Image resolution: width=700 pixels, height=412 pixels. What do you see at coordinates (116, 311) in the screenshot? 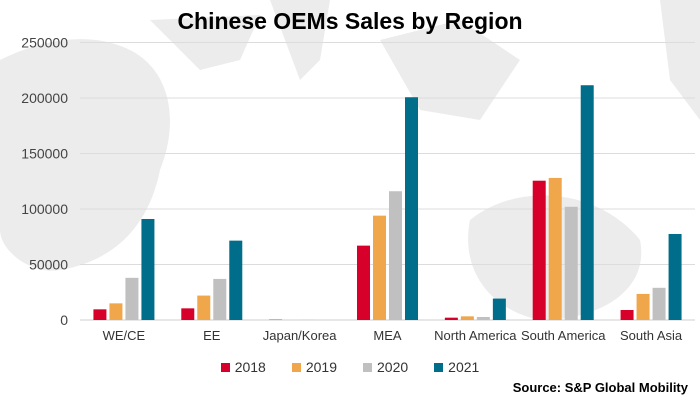
I see `bar-2019-we-ce` at bounding box center [116, 311].